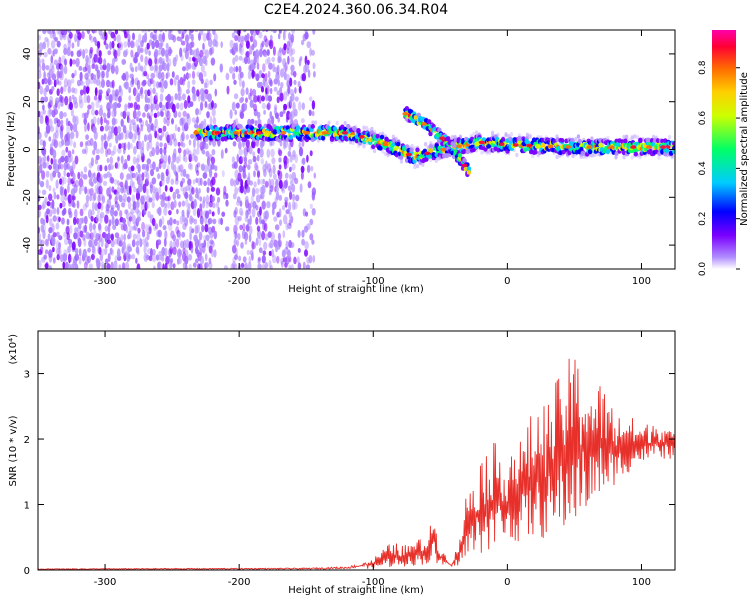  What do you see at coordinates (641, 281) in the screenshot?
I see `spectrogram-xtick-label: 100` at bounding box center [641, 281].